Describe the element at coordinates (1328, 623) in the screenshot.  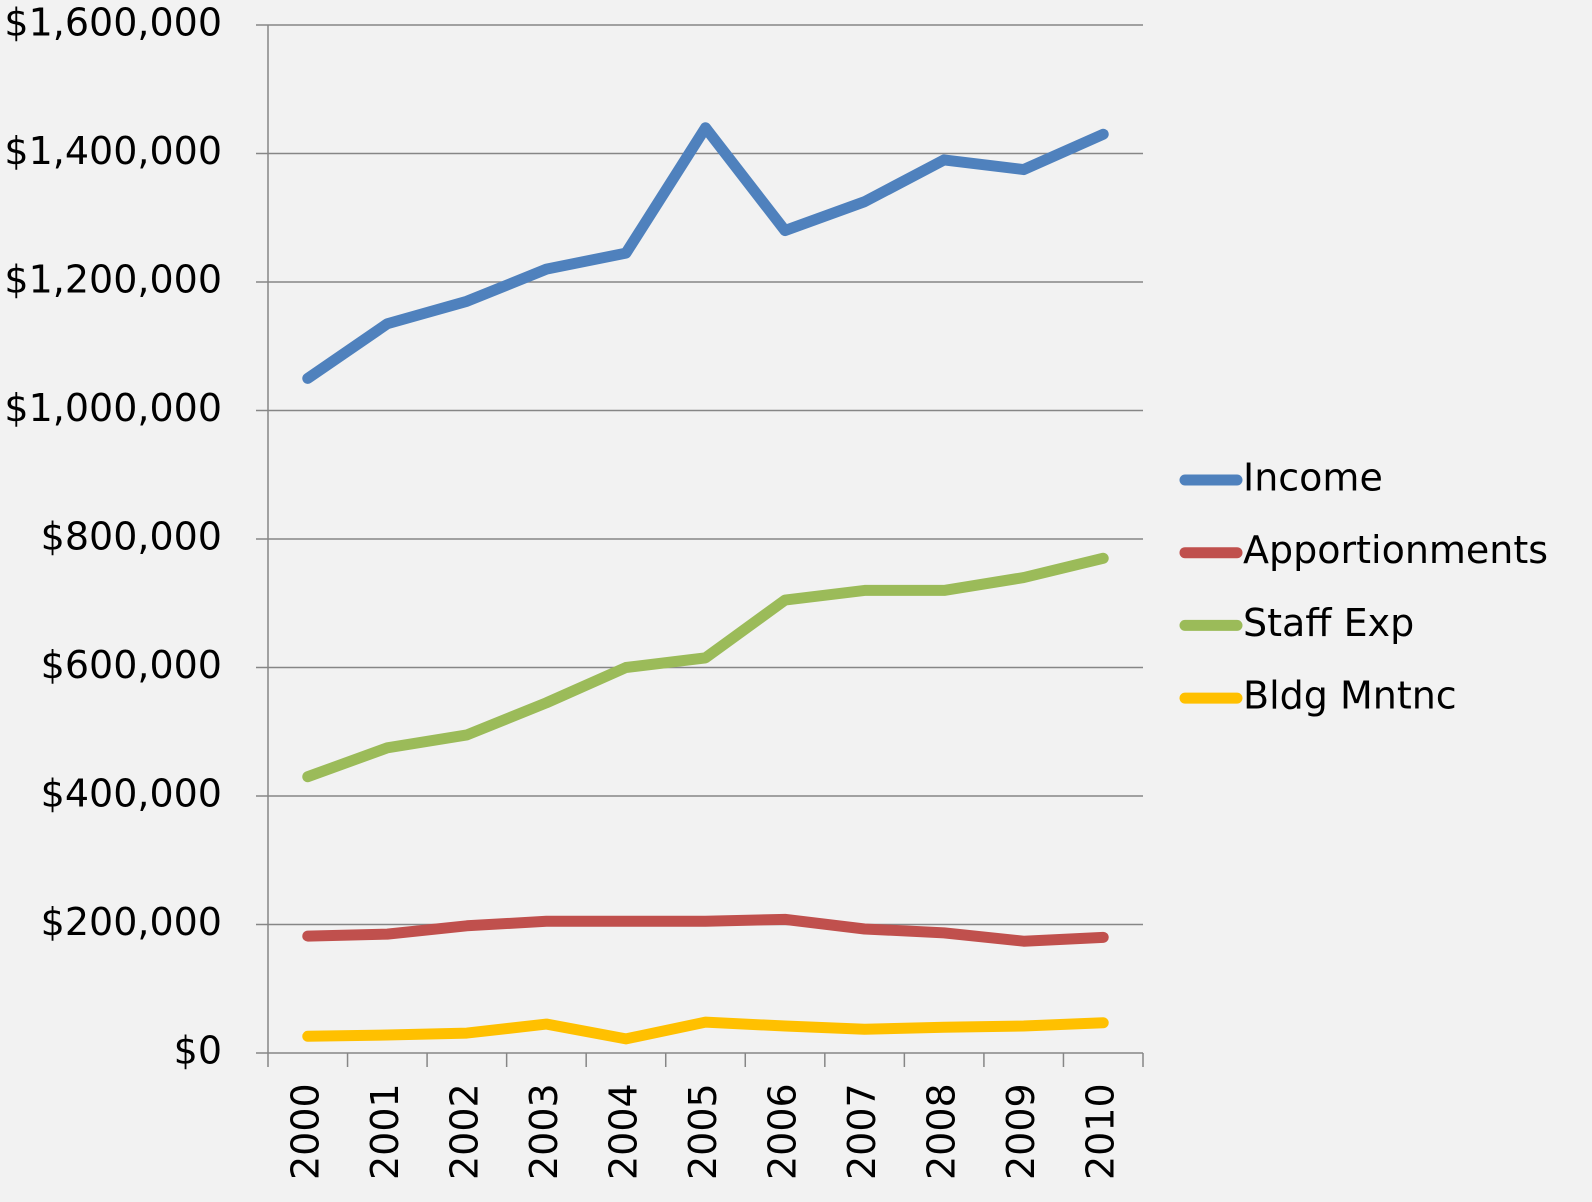
I see `legend-label: Staff Exp` at that location.